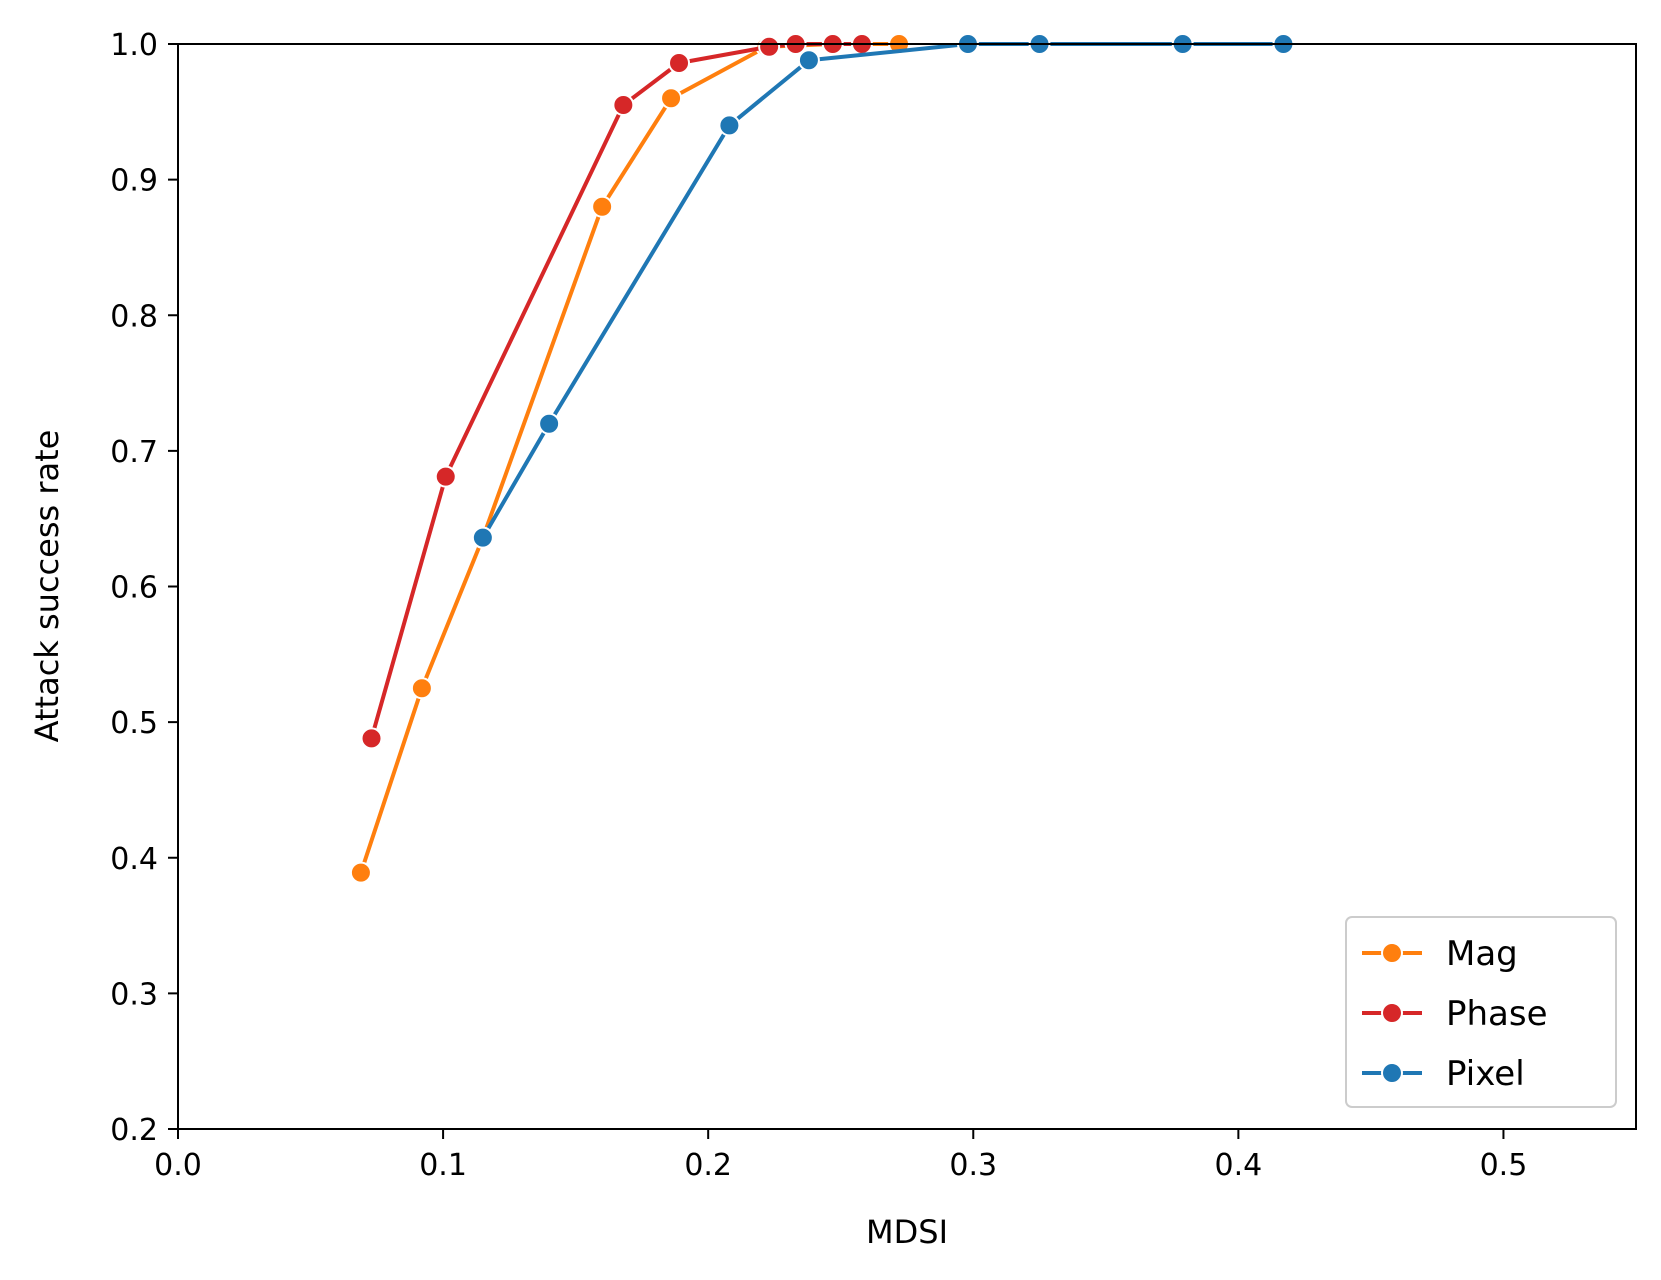 This screenshot has width=1661, height=1280. Describe the element at coordinates (178, 1165) in the screenshot. I see `x-tick-label: 0.0` at that location.